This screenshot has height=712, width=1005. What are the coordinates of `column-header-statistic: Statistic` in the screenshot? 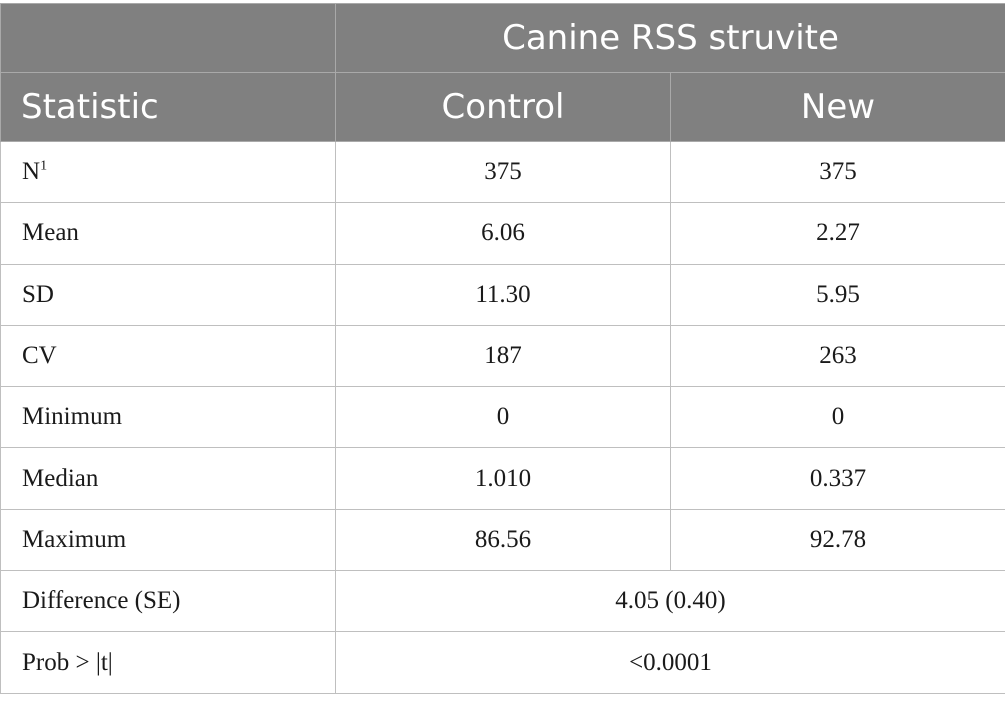 It's located at (168, 107).